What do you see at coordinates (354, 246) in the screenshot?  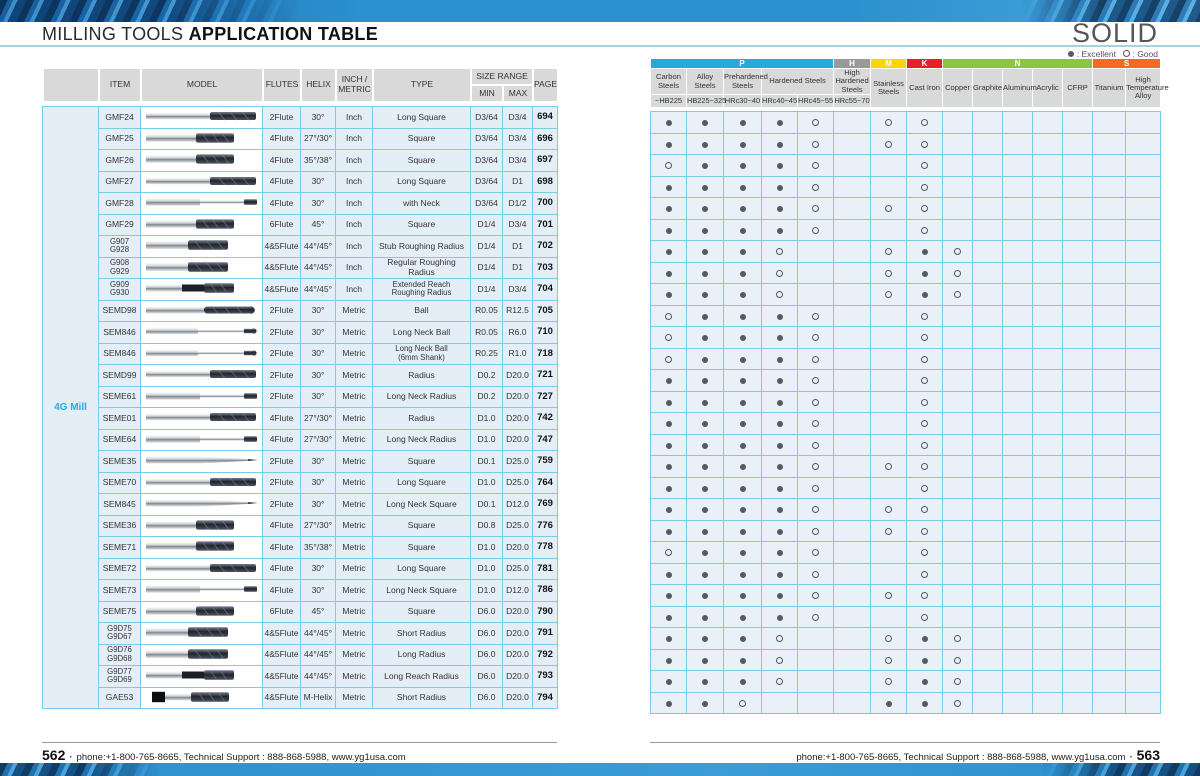 I see `unit-cell: Inch` at bounding box center [354, 246].